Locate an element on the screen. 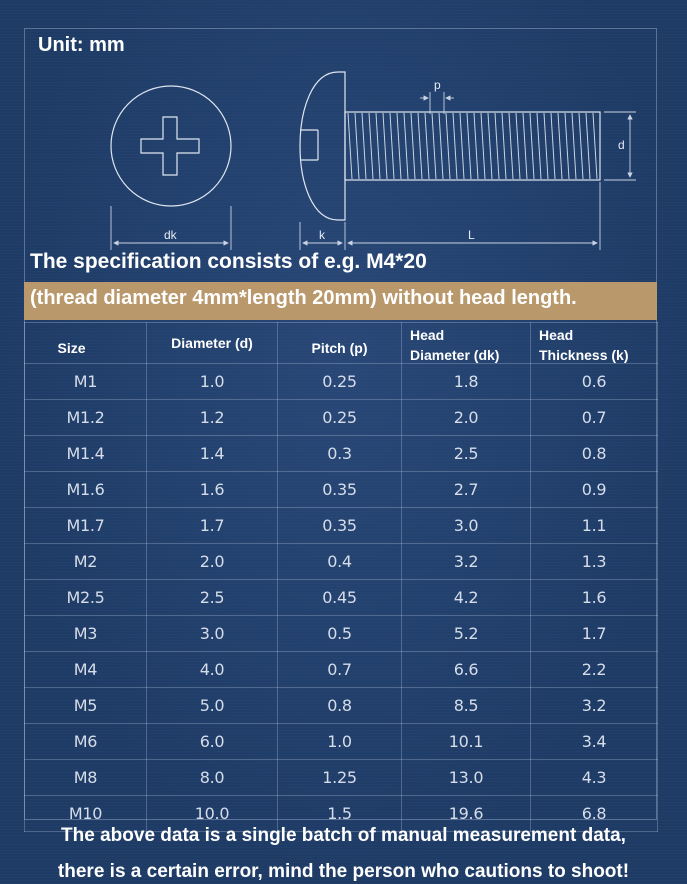 The image size is (687, 884). cell-head-diameter: 2.0 is located at coordinates (466, 417).